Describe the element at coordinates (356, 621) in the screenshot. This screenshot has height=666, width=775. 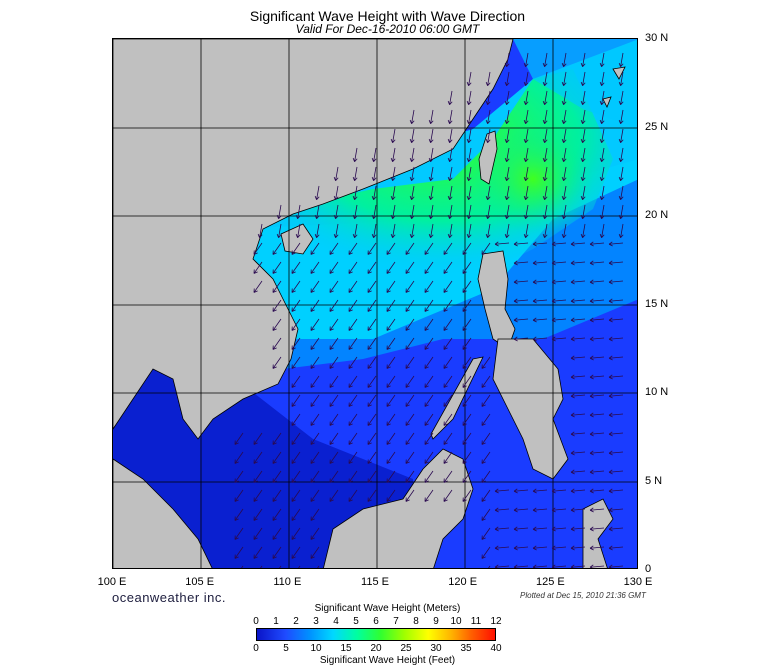
I see `colorbar-tick: 5` at that location.